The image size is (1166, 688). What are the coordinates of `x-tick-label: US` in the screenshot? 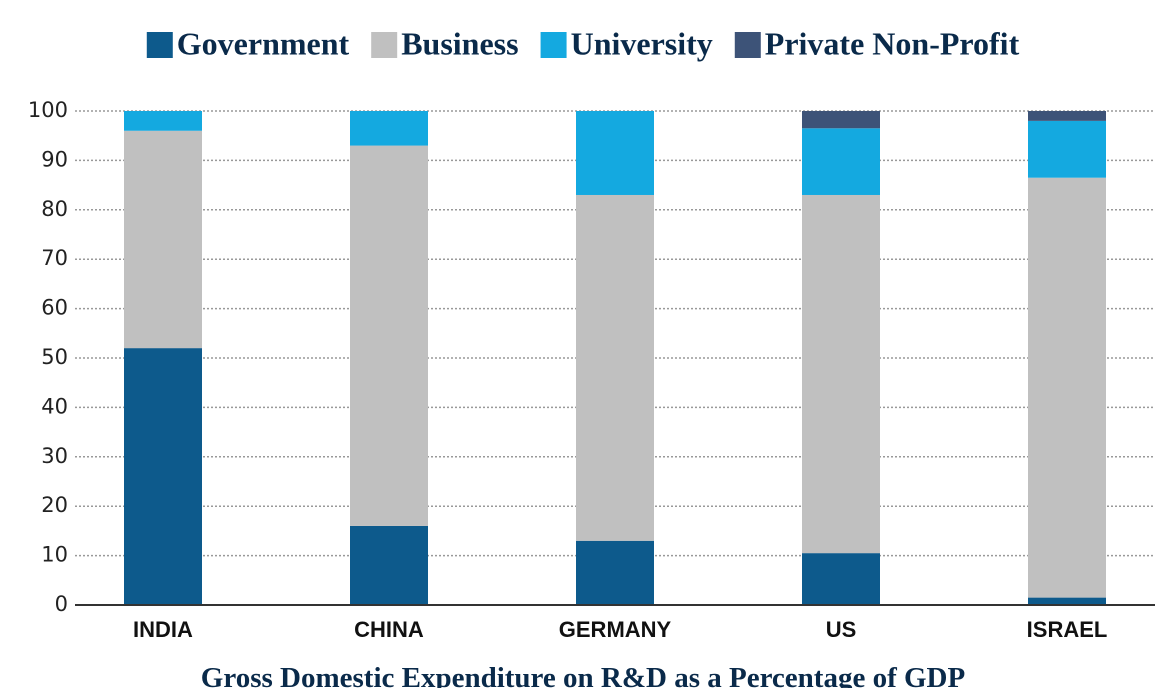 It's located at (841, 629).